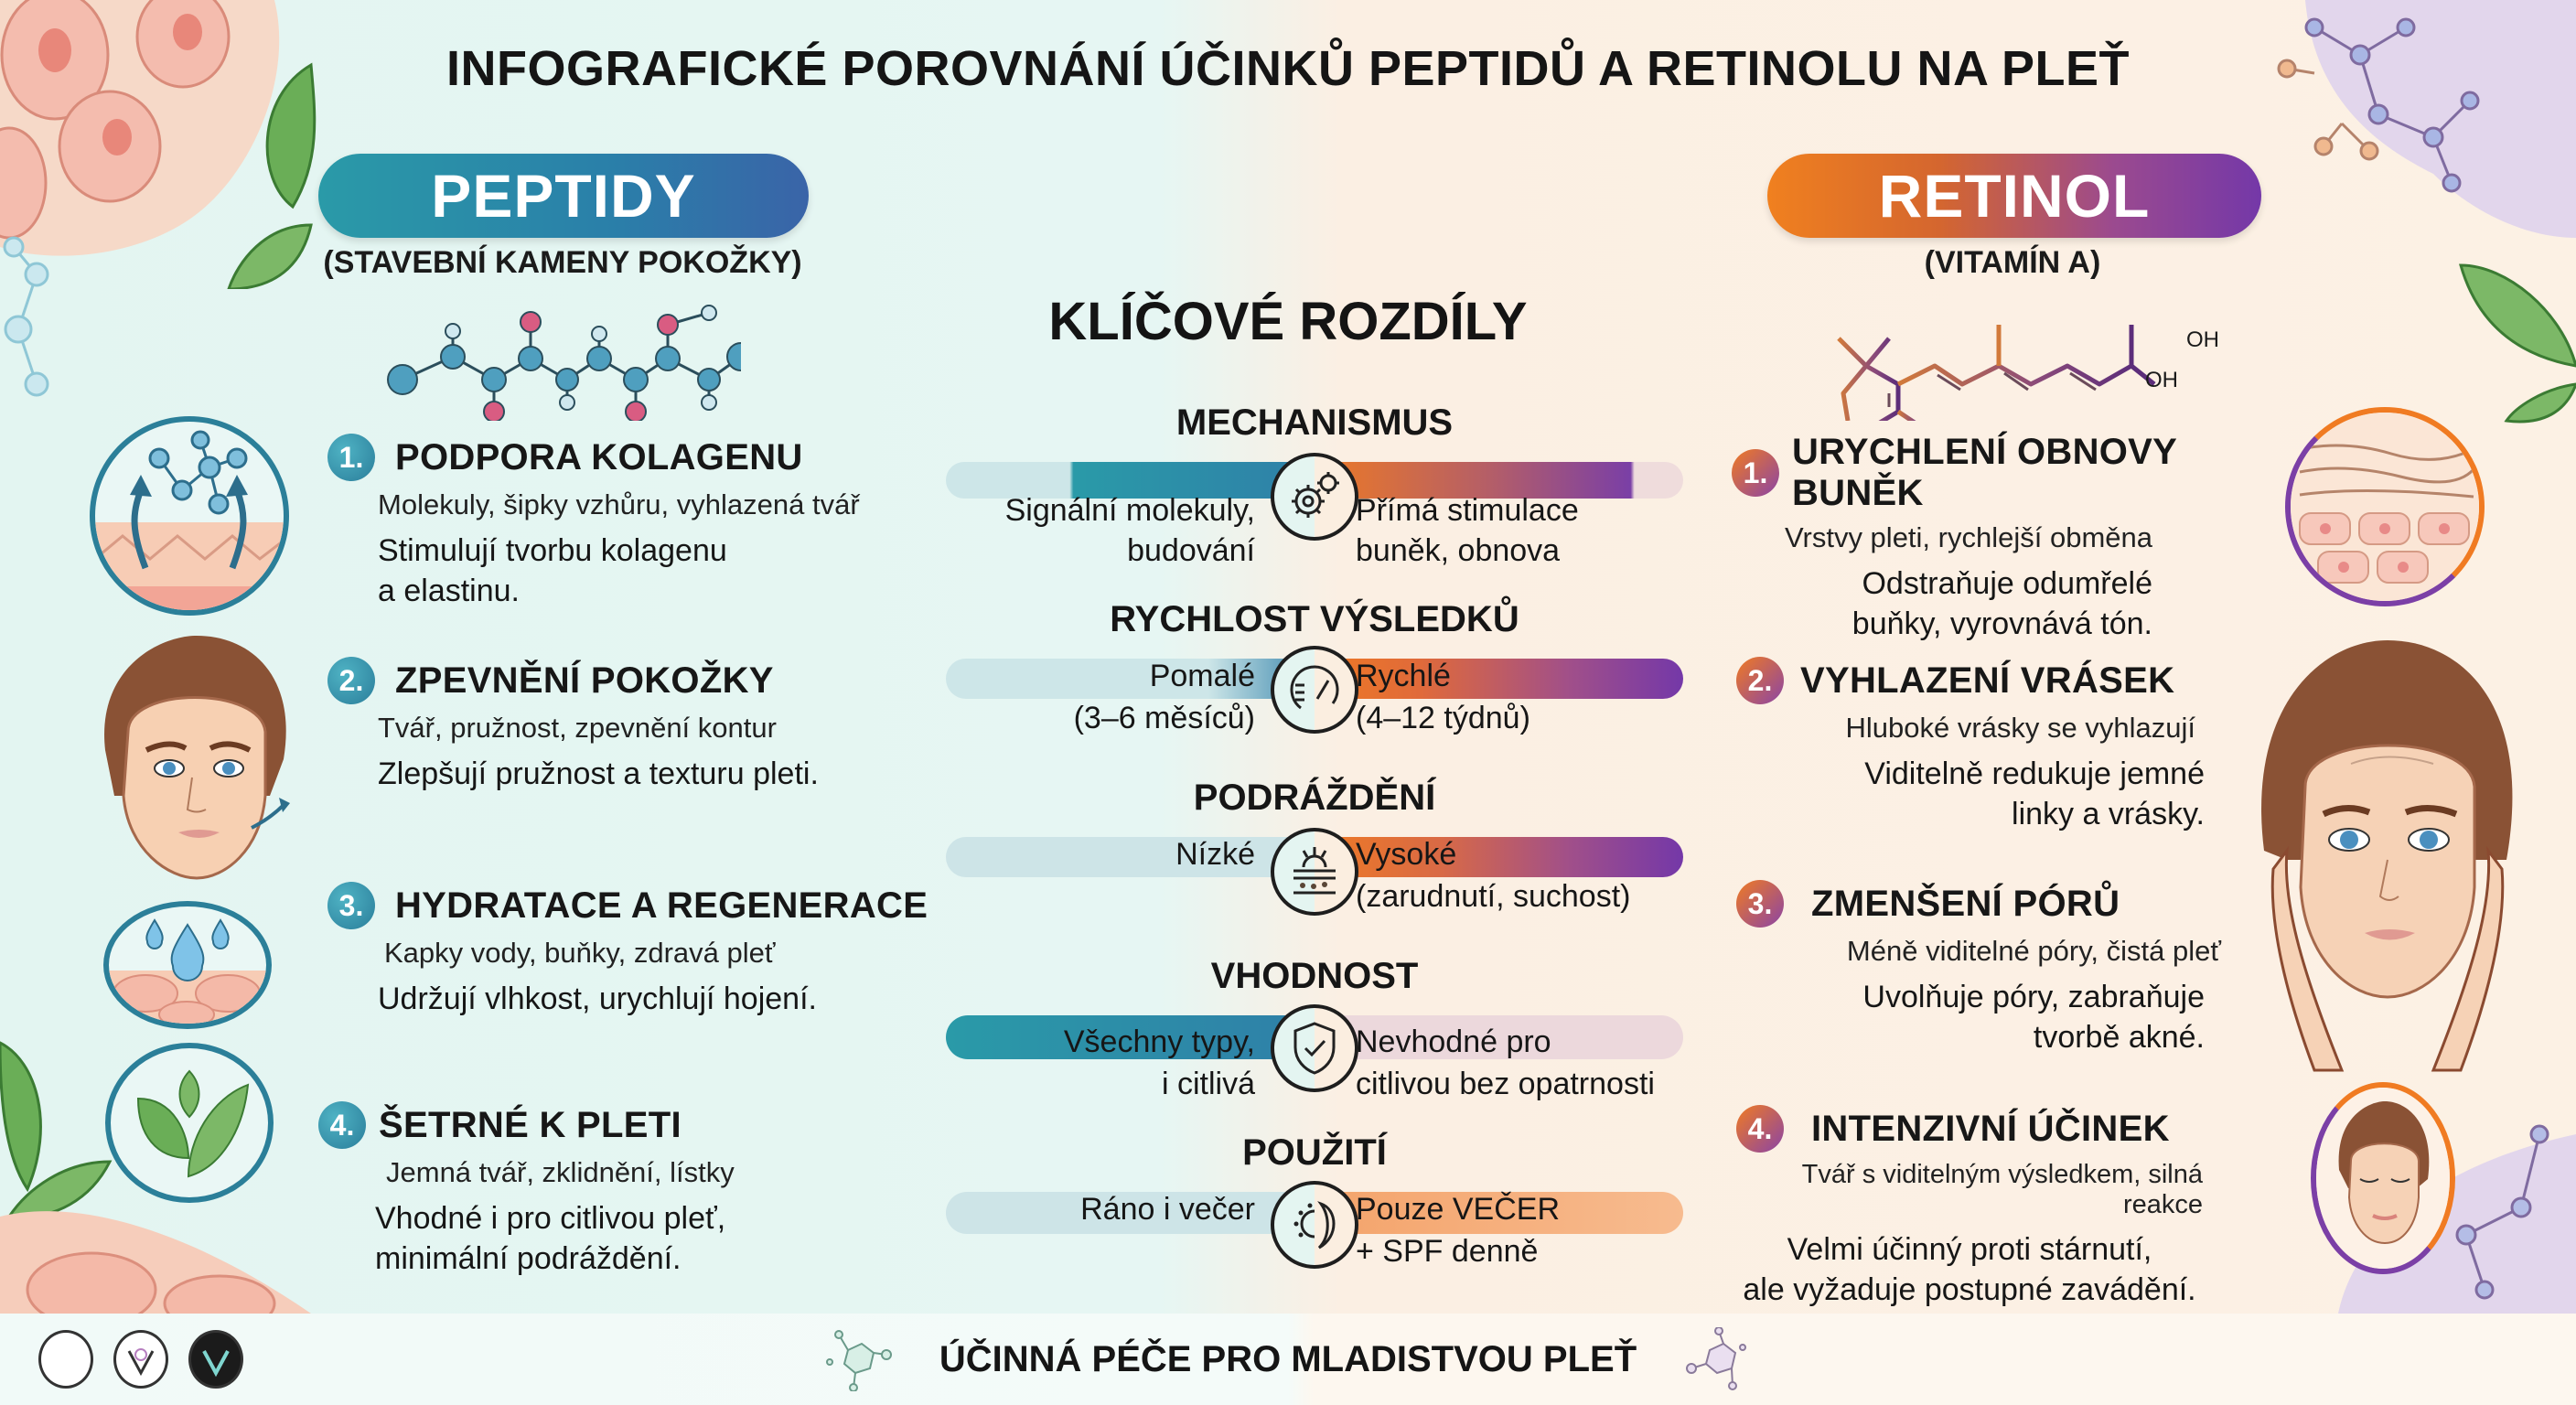  I want to click on comparison-title: POUŽITÍ, so click(1314, 1152).